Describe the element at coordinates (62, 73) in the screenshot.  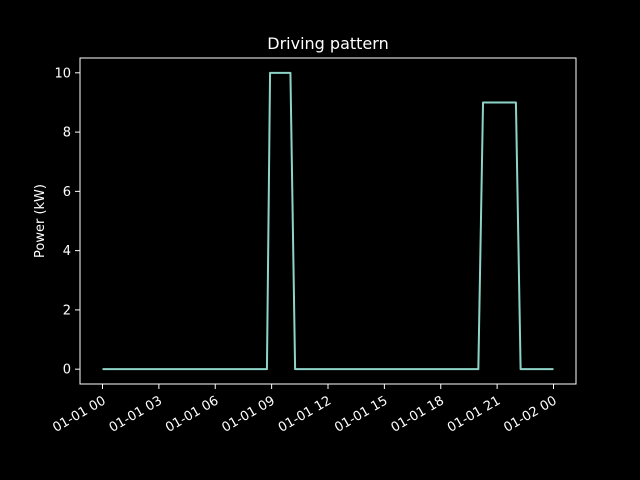
I see `y-tick-label-5: 10` at that location.